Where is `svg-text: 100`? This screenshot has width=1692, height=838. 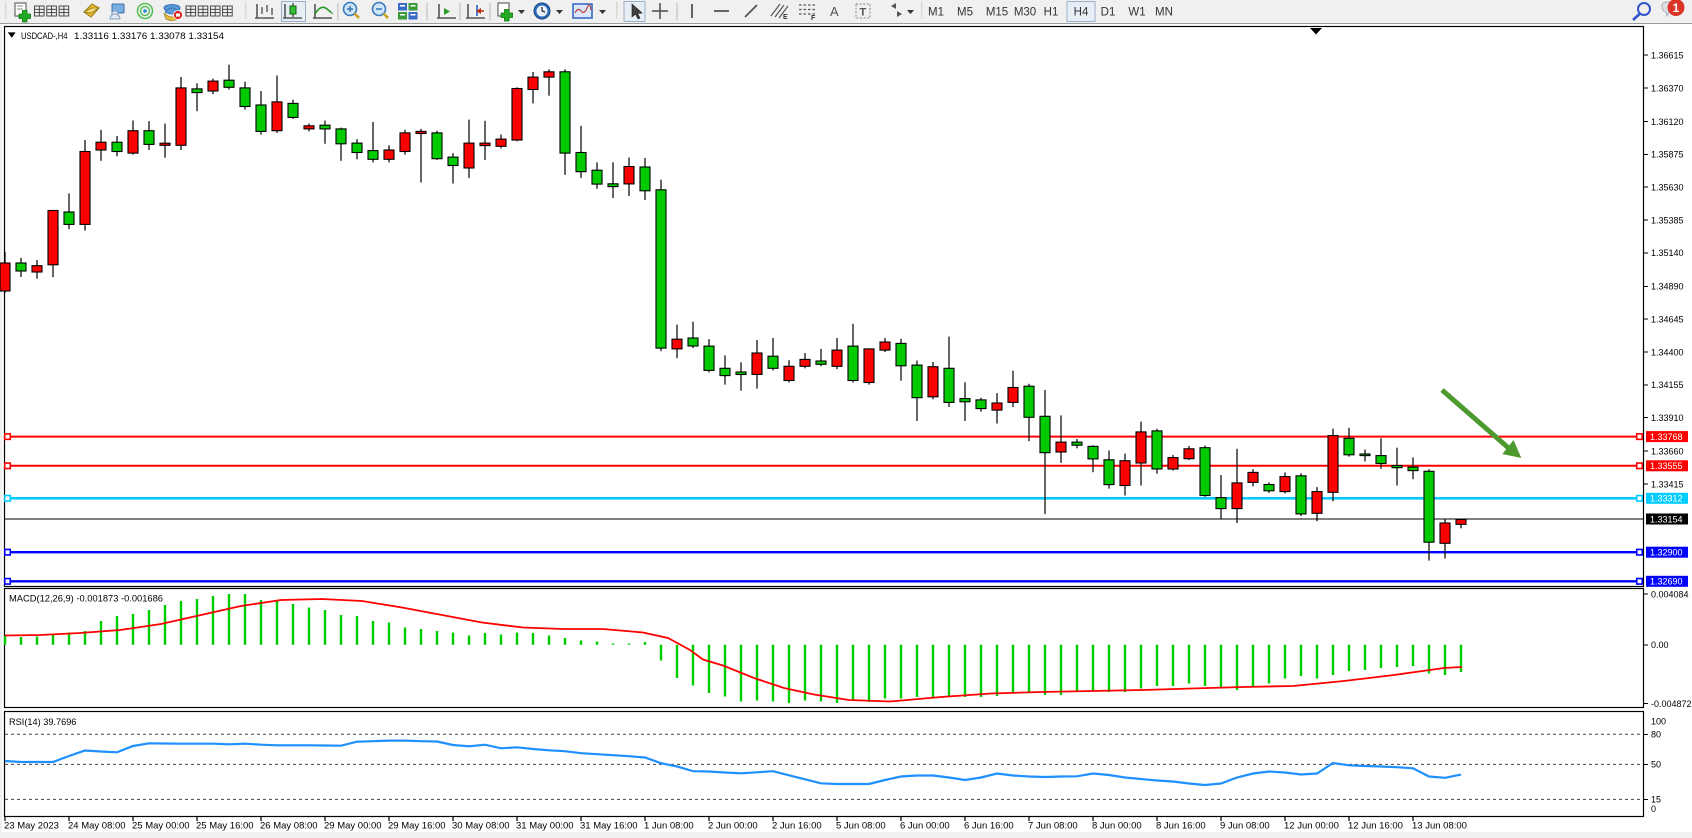
svg-text: 100 is located at coordinates (1658, 721).